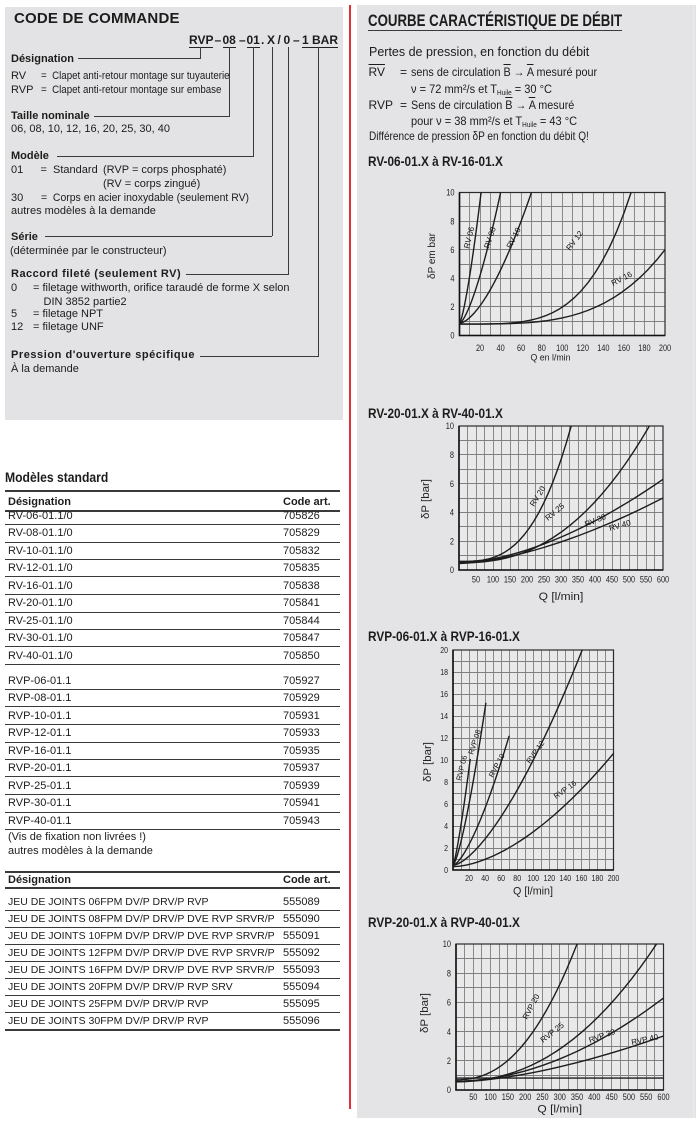  Describe the element at coordinates (432, 256) in the screenshot. I see `svg-text: δP em bar` at that location.